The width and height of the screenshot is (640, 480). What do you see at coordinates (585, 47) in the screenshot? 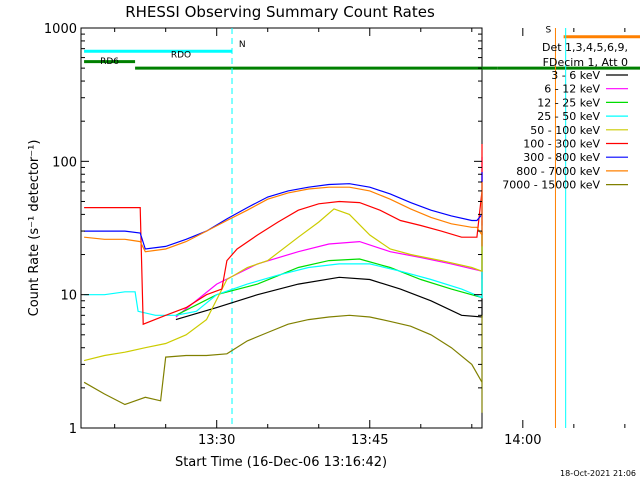
I see `legend-header-0: Det 1,3,4,5,6,9,` at bounding box center [585, 47].